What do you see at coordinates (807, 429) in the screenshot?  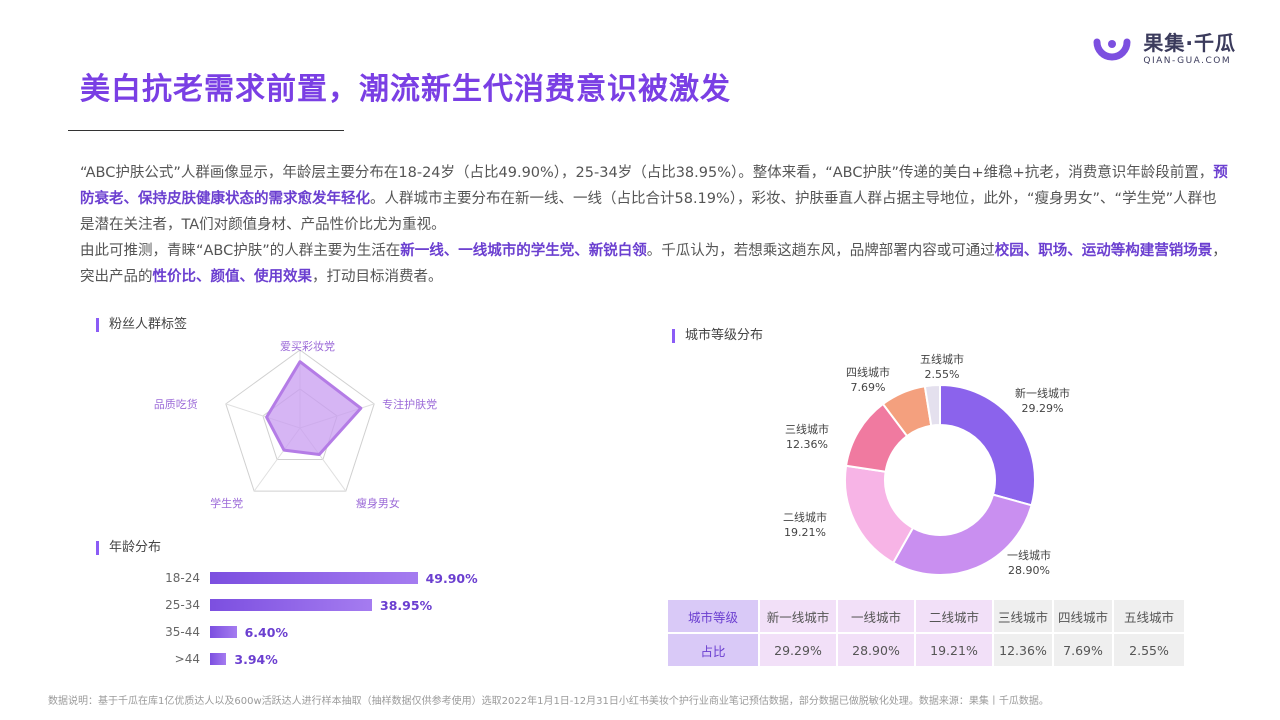 I see `donut-category: 三线城市` at bounding box center [807, 429].